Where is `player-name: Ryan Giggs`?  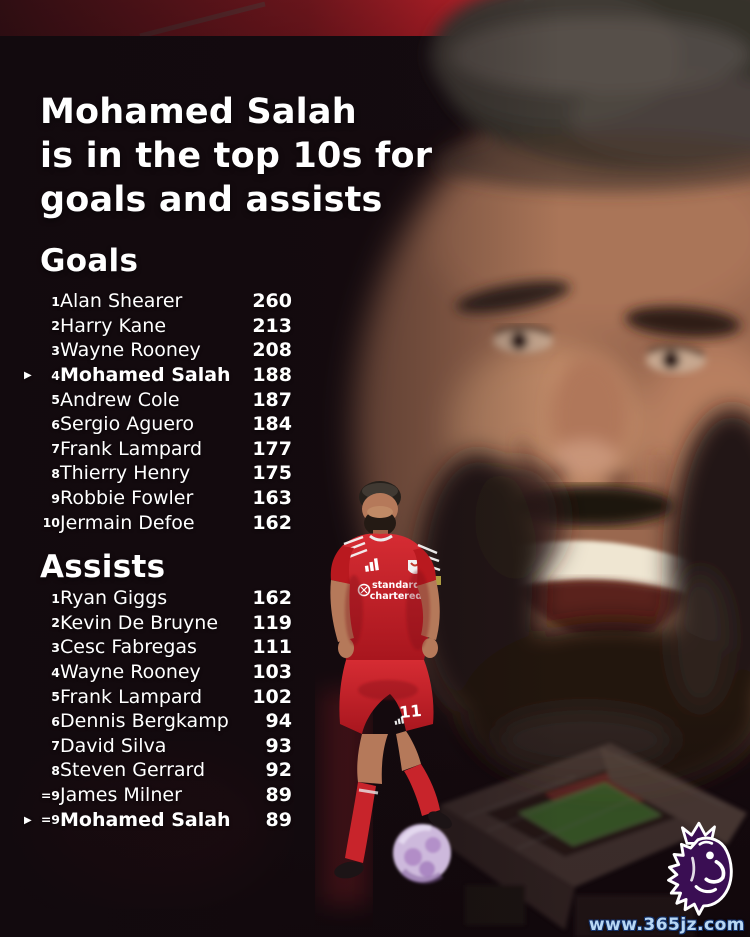 player-name: Ryan Giggs is located at coordinates (114, 598).